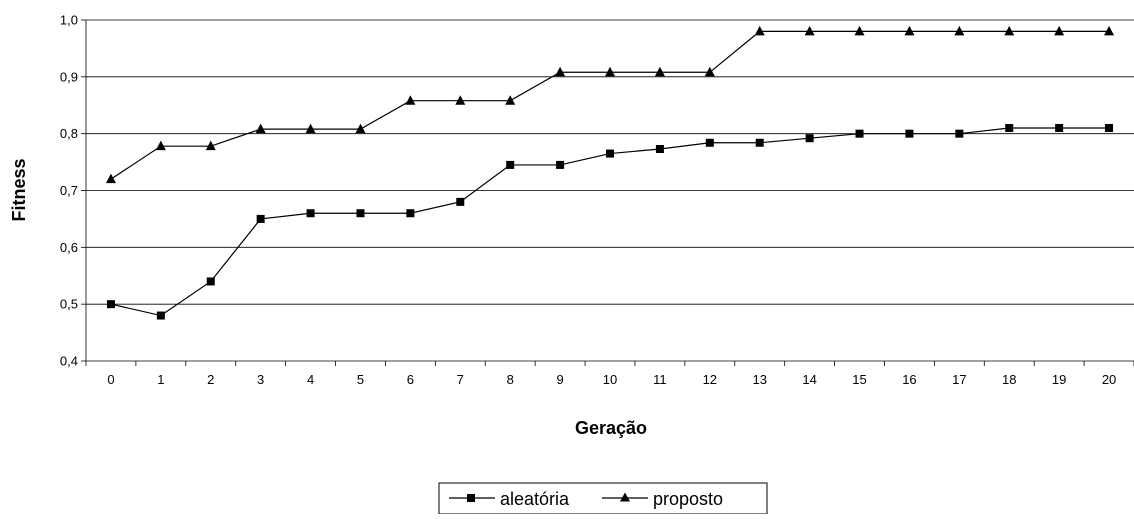 The image size is (1134, 519). I want to click on x-axis-title: Geração, so click(611, 428).